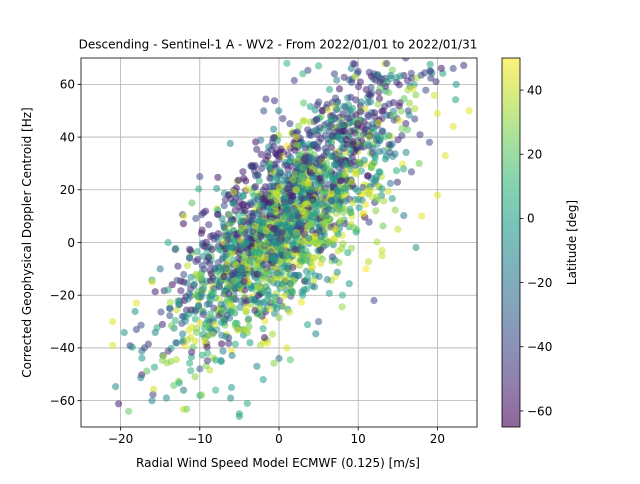 The width and height of the screenshot is (640, 484). I want to click on x-tick-label: 10, so click(358, 439).